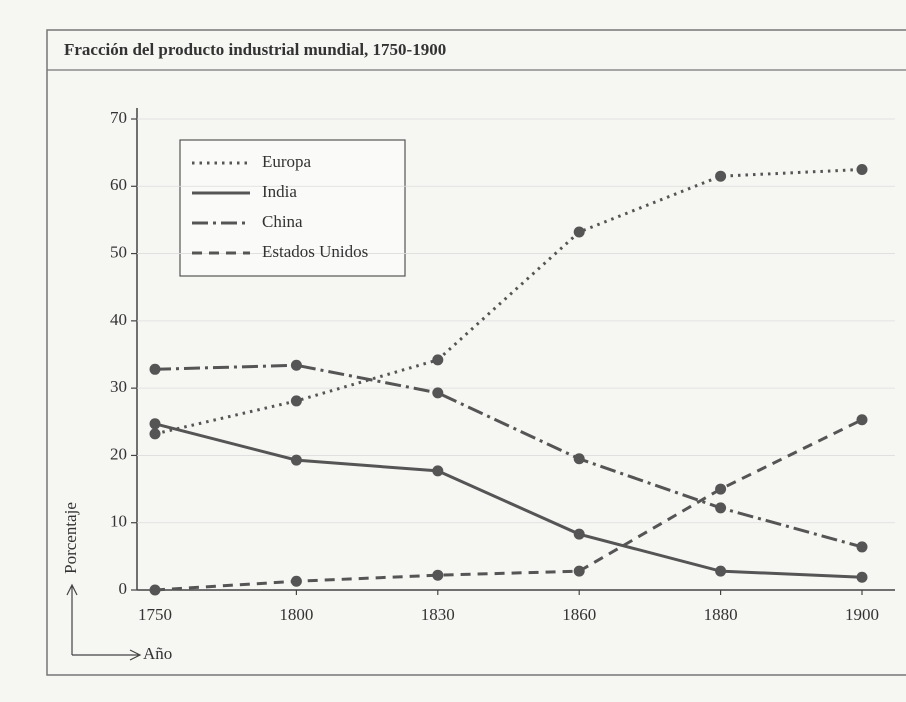 Image resolution: width=906 pixels, height=702 pixels. I want to click on x-tick-label: 1900, so click(862, 614).